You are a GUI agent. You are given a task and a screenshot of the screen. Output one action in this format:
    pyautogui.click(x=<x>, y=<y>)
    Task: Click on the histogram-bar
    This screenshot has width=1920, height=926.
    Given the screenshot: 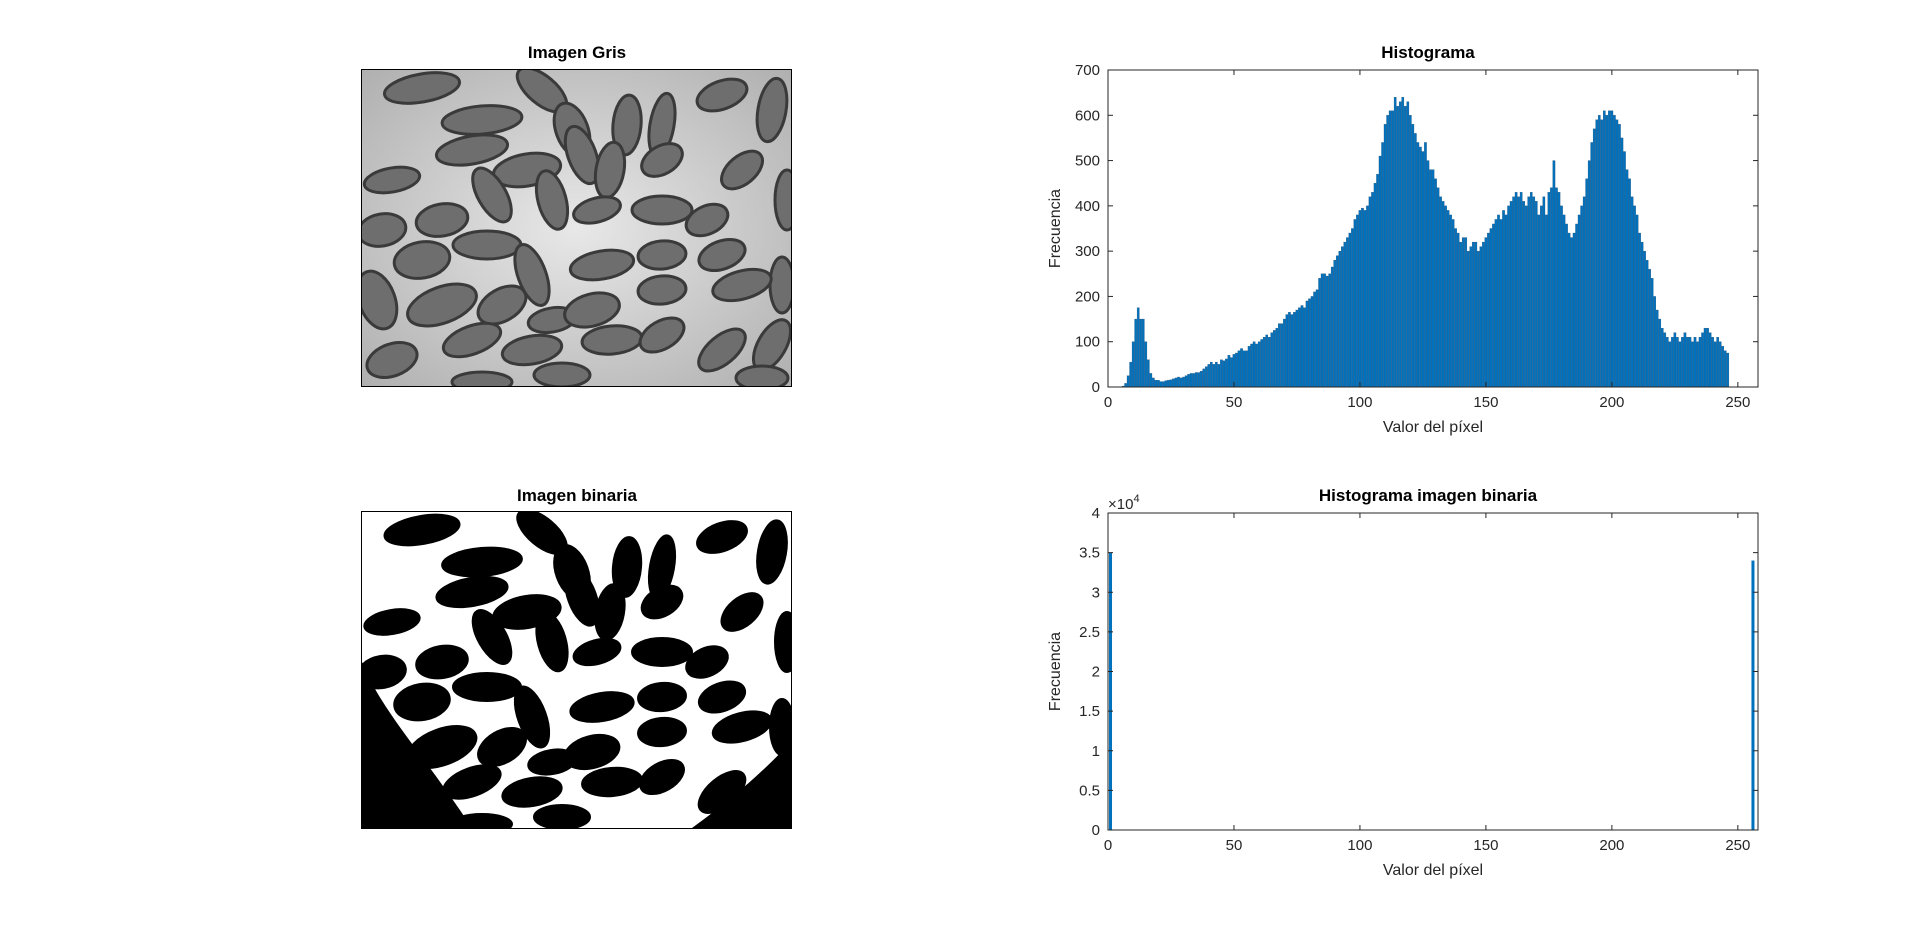 What is the action you would take?
    pyautogui.click(x=1111, y=691)
    